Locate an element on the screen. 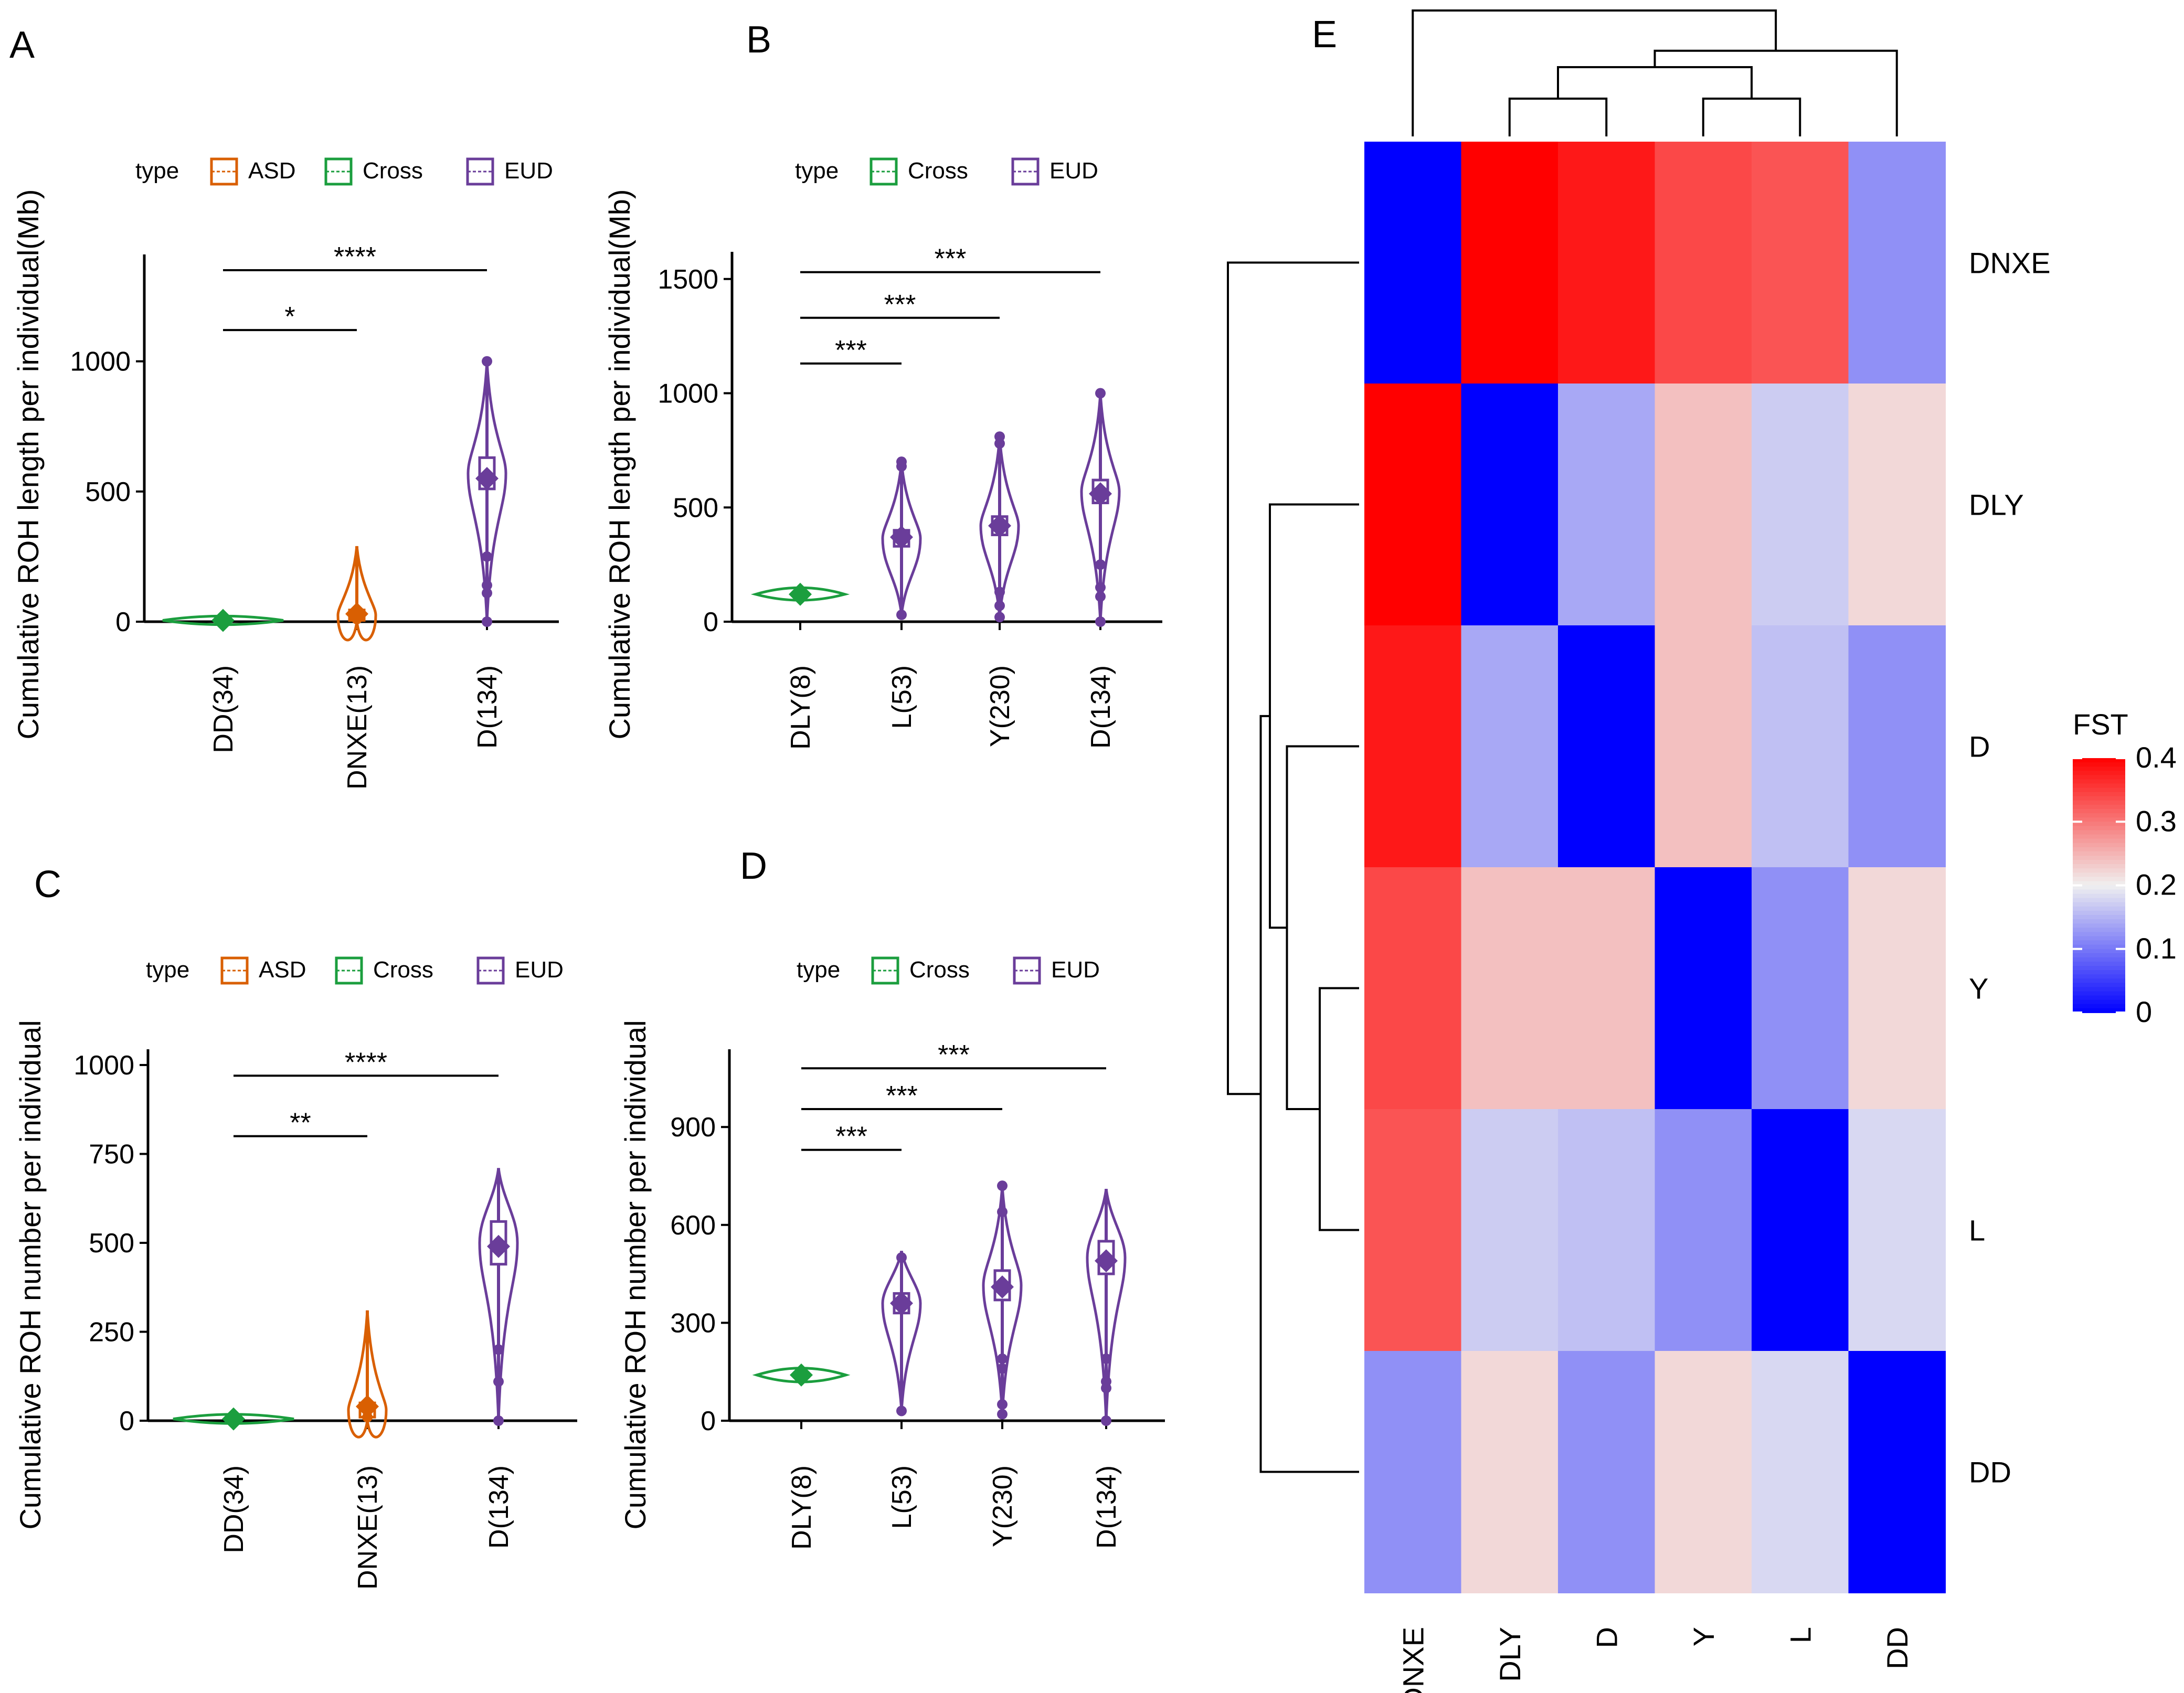  legend-title: type is located at coordinates (157, 171).